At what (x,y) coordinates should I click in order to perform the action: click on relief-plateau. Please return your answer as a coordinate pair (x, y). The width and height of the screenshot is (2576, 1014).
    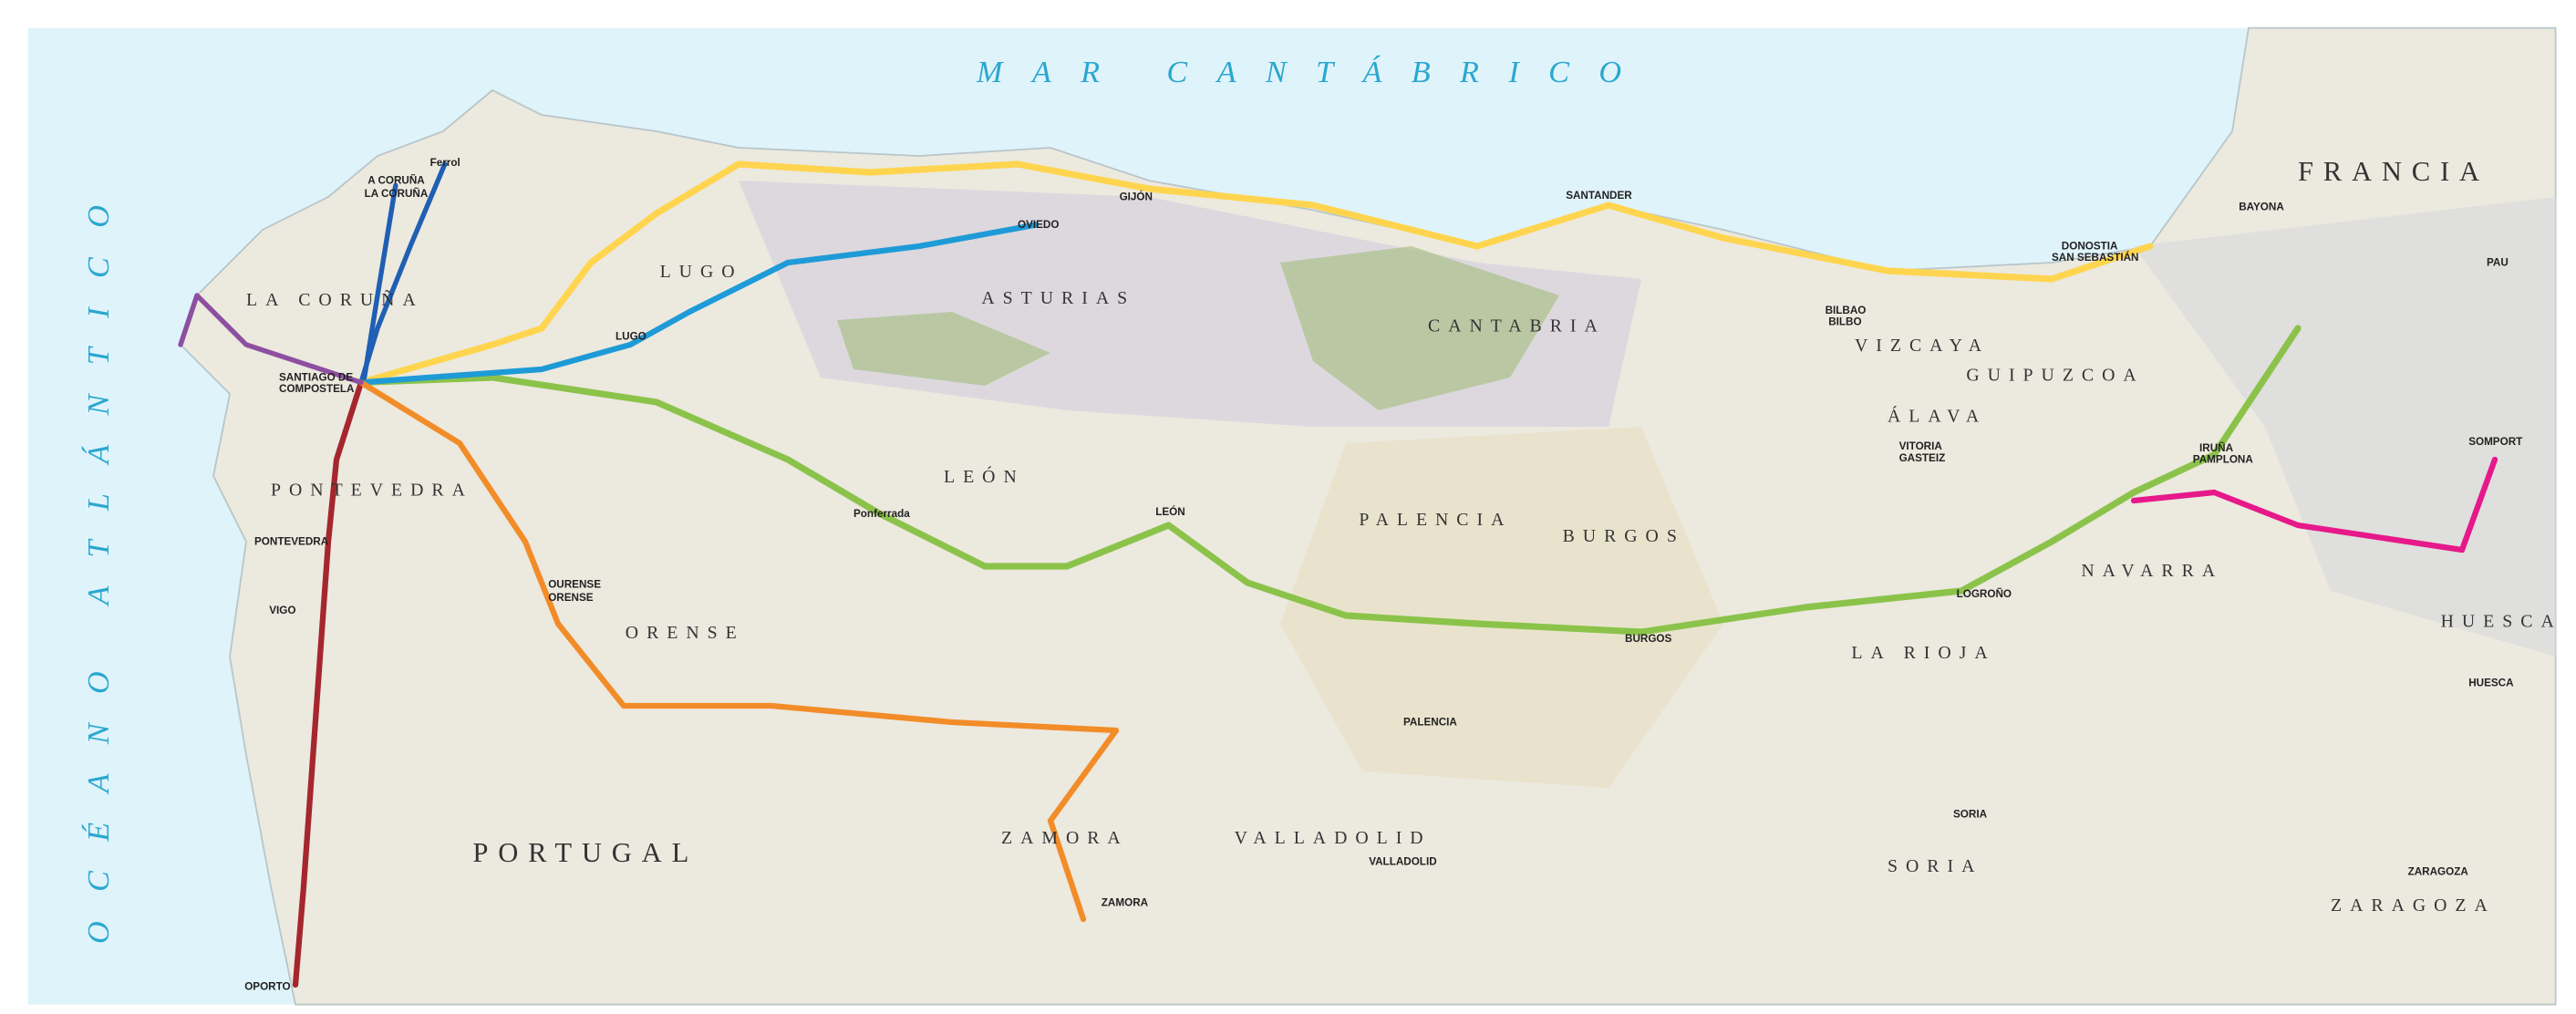
    Looking at the image, I should click on (1501, 607).